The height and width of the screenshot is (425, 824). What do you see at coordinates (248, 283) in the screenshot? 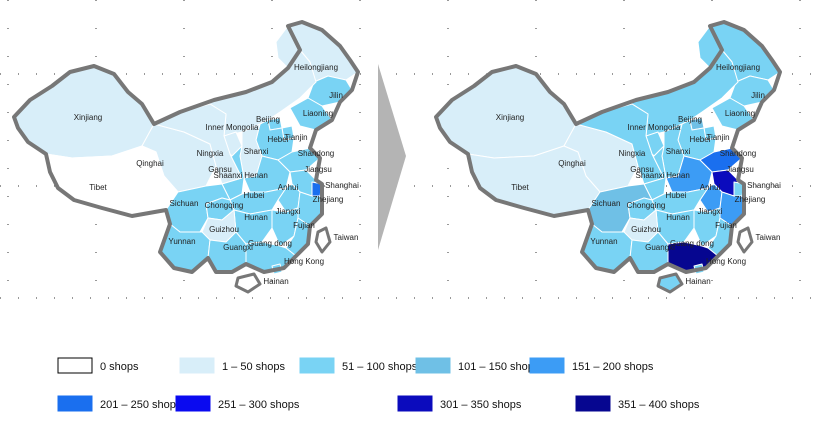
I see `left-map-hainan-outline` at bounding box center [248, 283].